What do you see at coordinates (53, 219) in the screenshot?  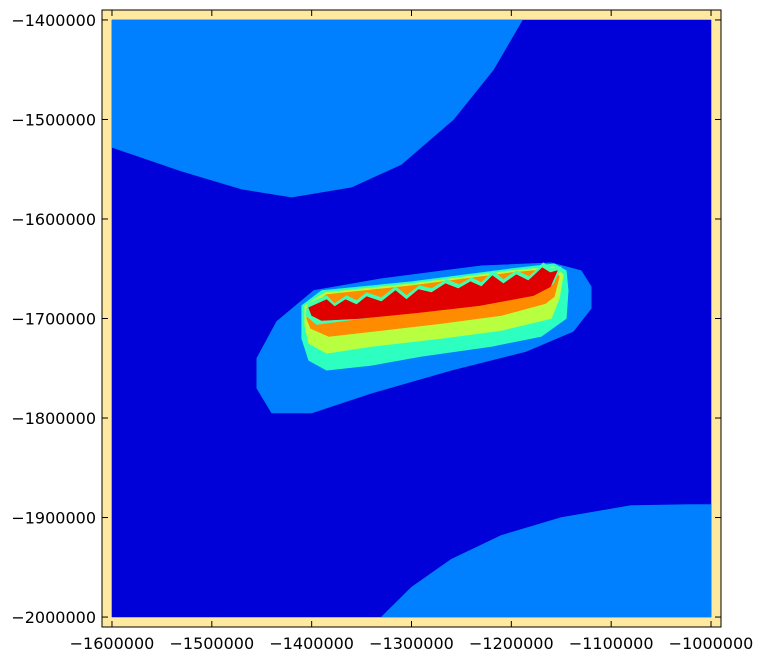 I see `y-tick-label: −1600000` at bounding box center [53, 219].